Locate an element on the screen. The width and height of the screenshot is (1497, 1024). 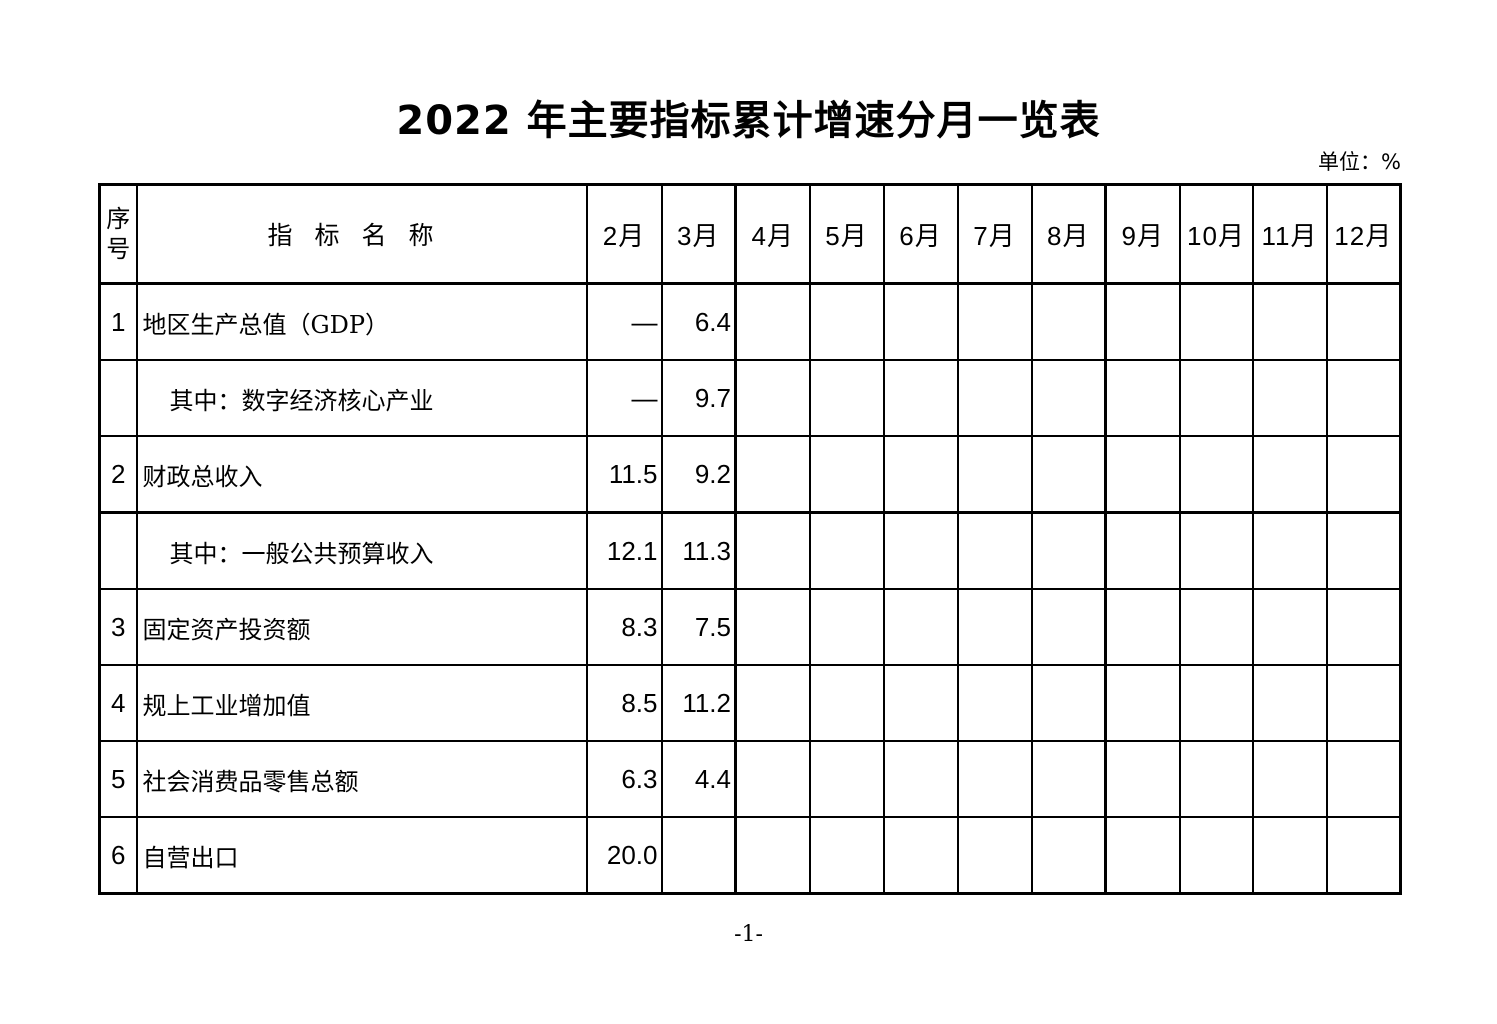
row-seq: 3 is located at coordinates (118, 627).